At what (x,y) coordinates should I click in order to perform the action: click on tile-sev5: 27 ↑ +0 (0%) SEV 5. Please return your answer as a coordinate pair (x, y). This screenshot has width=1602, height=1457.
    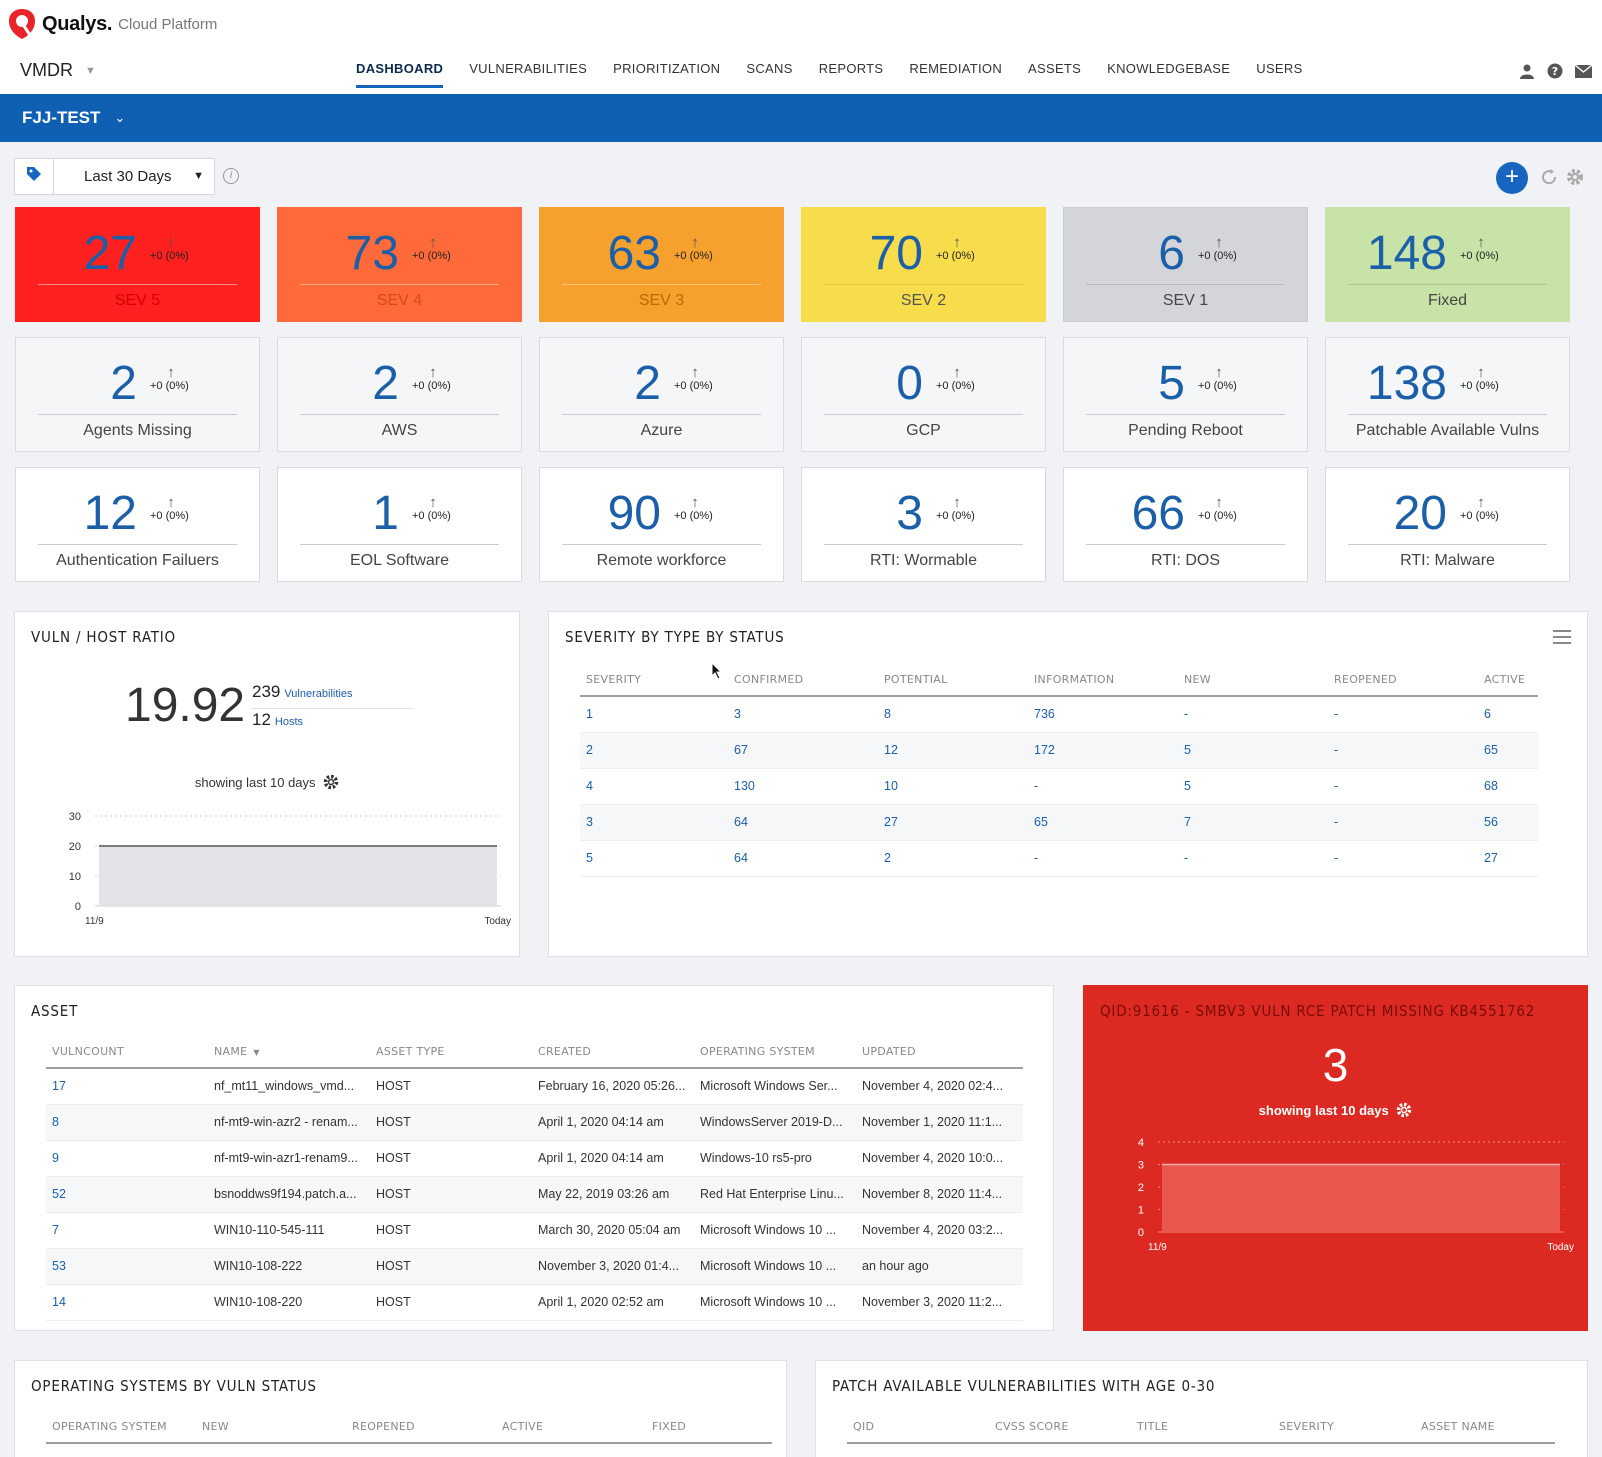
    Looking at the image, I should click on (137, 264).